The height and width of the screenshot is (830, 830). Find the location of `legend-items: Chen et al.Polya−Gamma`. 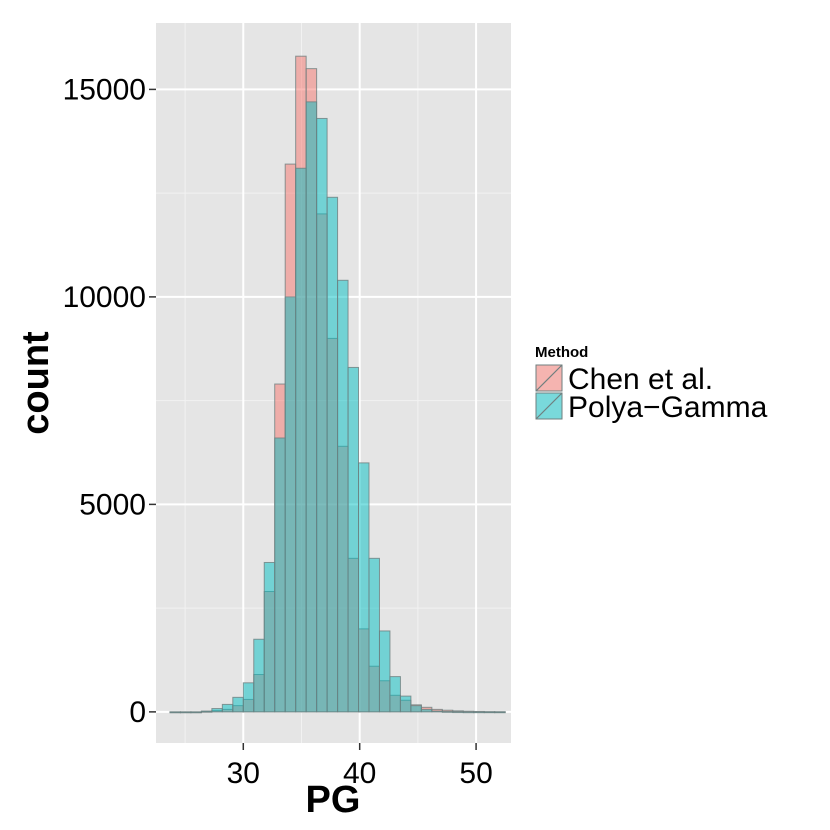

legend-items: Chen et al.Polya−Gamma is located at coordinates (651, 393).